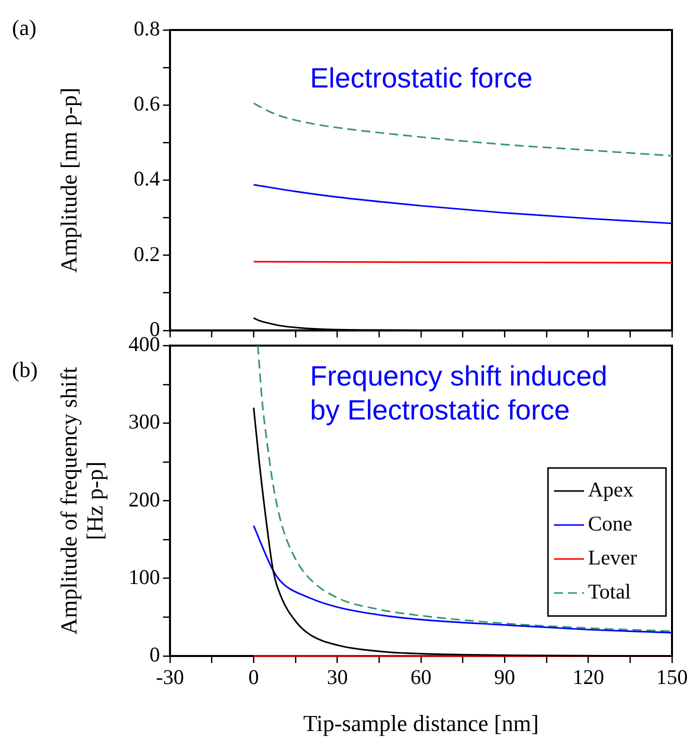 The width and height of the screenshot is (696, 740). I want to click on y-tick-label: 300, so click(144, 422).